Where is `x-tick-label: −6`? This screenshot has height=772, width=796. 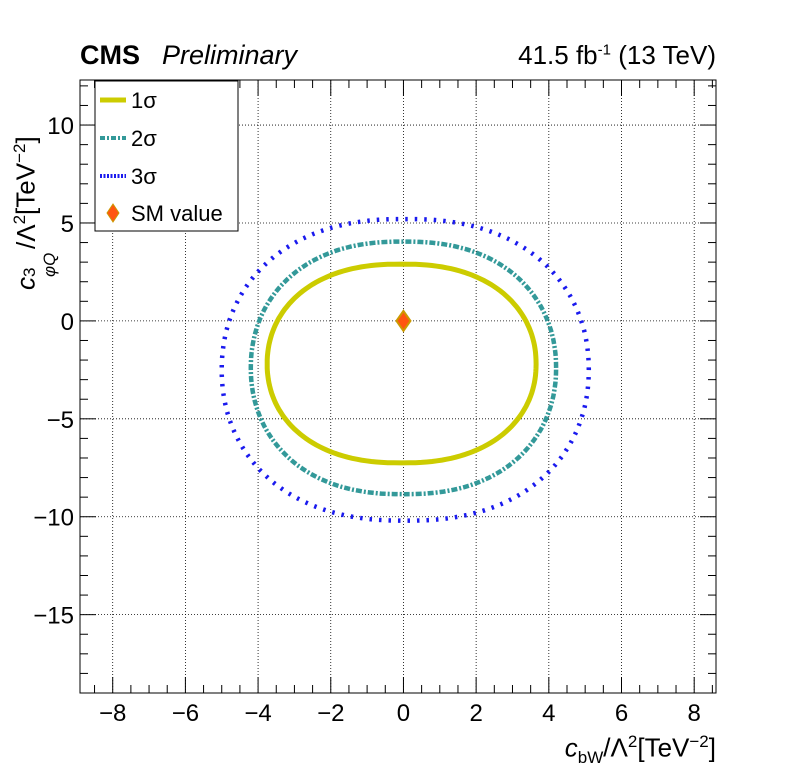
x-tick-label: −6 is located at coordinates (185, 713).